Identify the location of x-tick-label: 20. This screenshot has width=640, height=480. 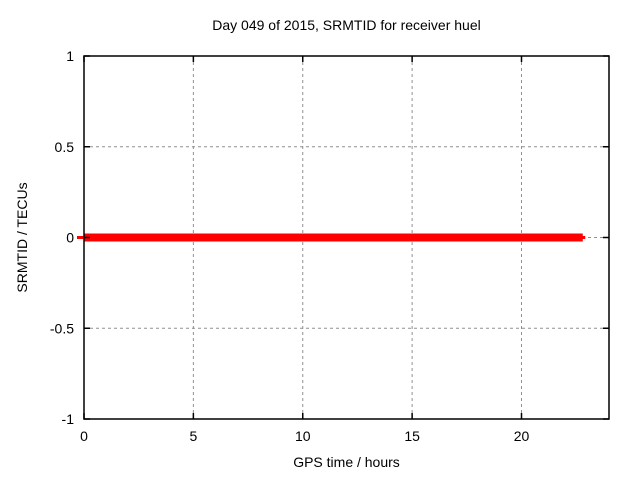
(522, 436).